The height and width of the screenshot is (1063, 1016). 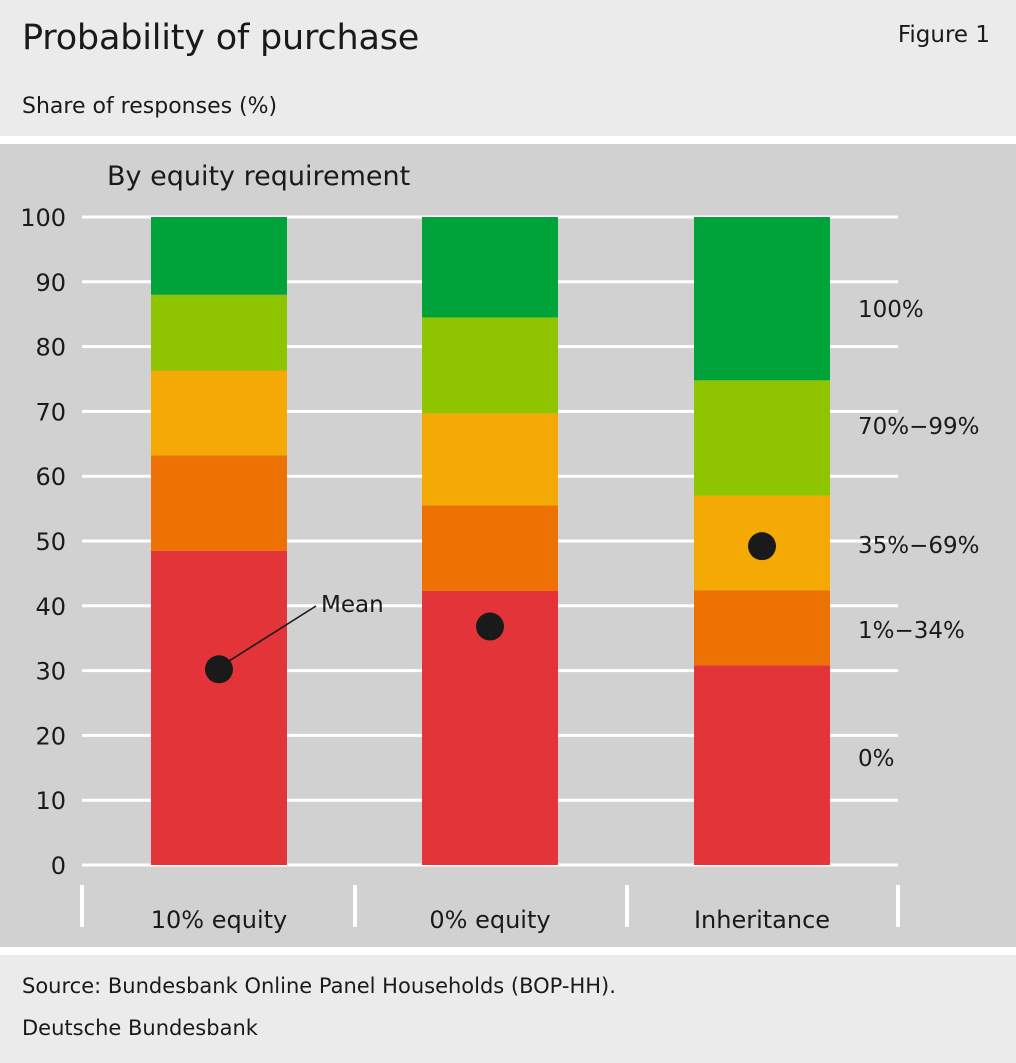 What do you see at coordinates (50, 542) in the screenshot?
I see `y-tick-label: 50` at bounding box center [50, 542].